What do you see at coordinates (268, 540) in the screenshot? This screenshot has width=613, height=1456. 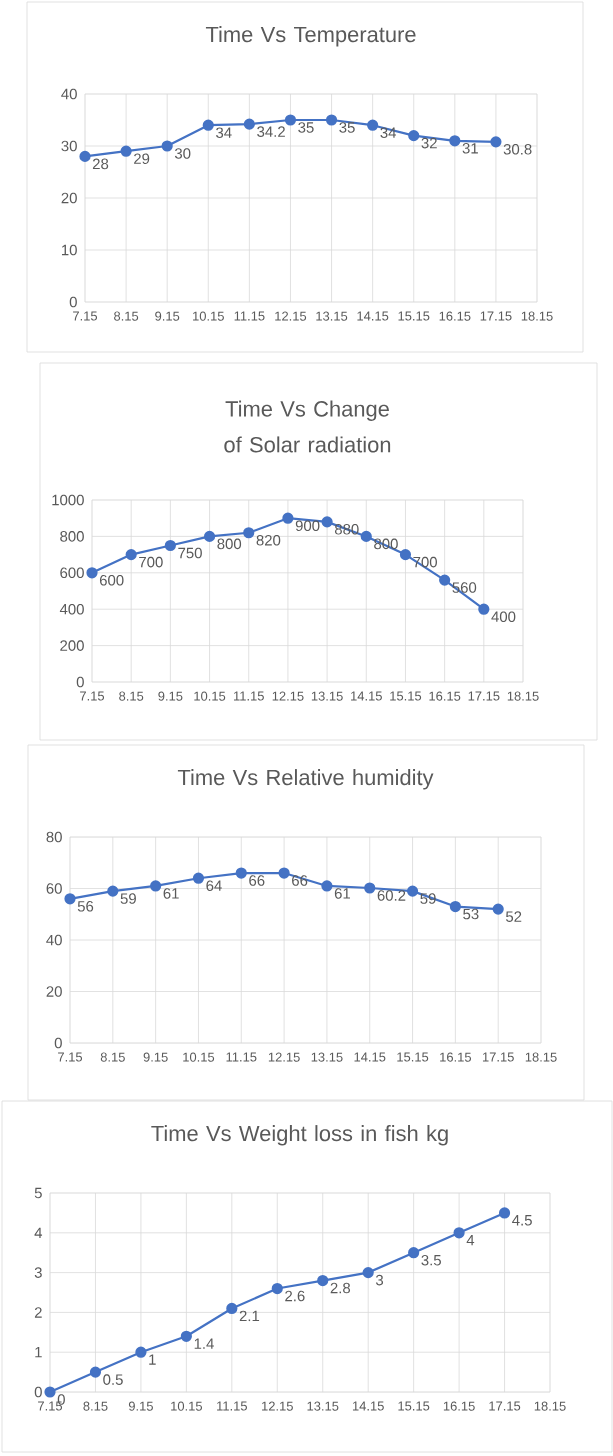 I see `data-label: 820` at bounding box center [268, 540].